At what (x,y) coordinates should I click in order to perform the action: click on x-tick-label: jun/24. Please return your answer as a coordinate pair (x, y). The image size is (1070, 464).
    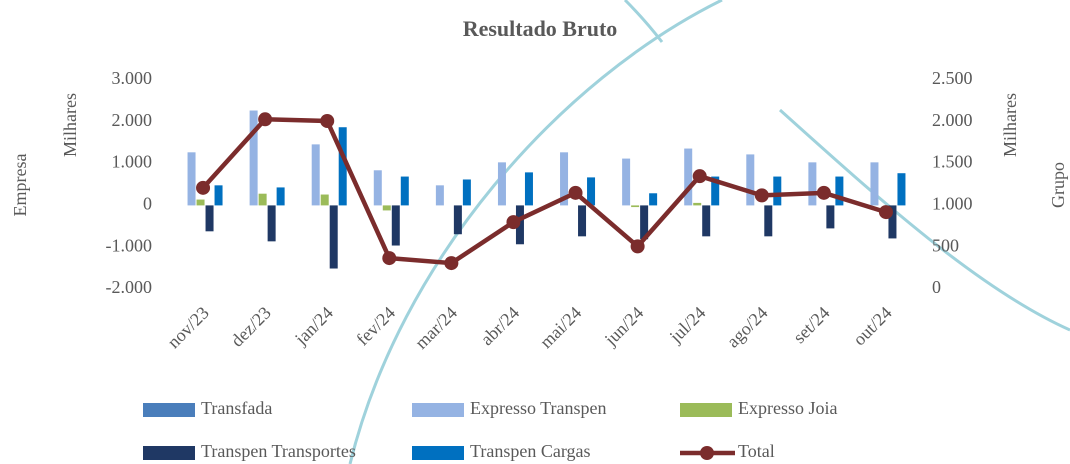
    Looking at the image, I should click on (623, 326).